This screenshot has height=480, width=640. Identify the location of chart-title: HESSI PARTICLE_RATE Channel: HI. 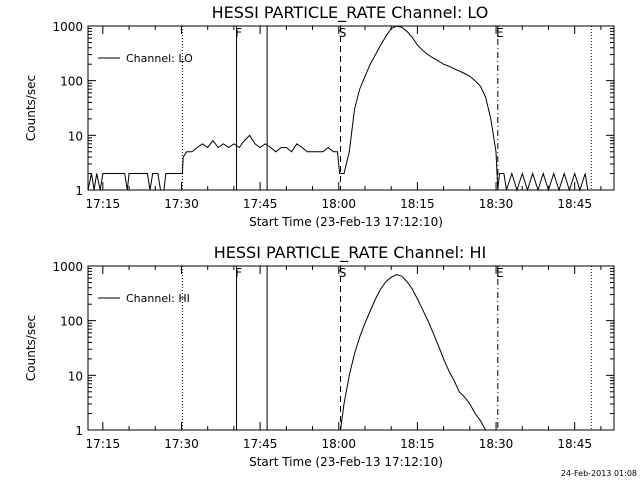
(350, 253).